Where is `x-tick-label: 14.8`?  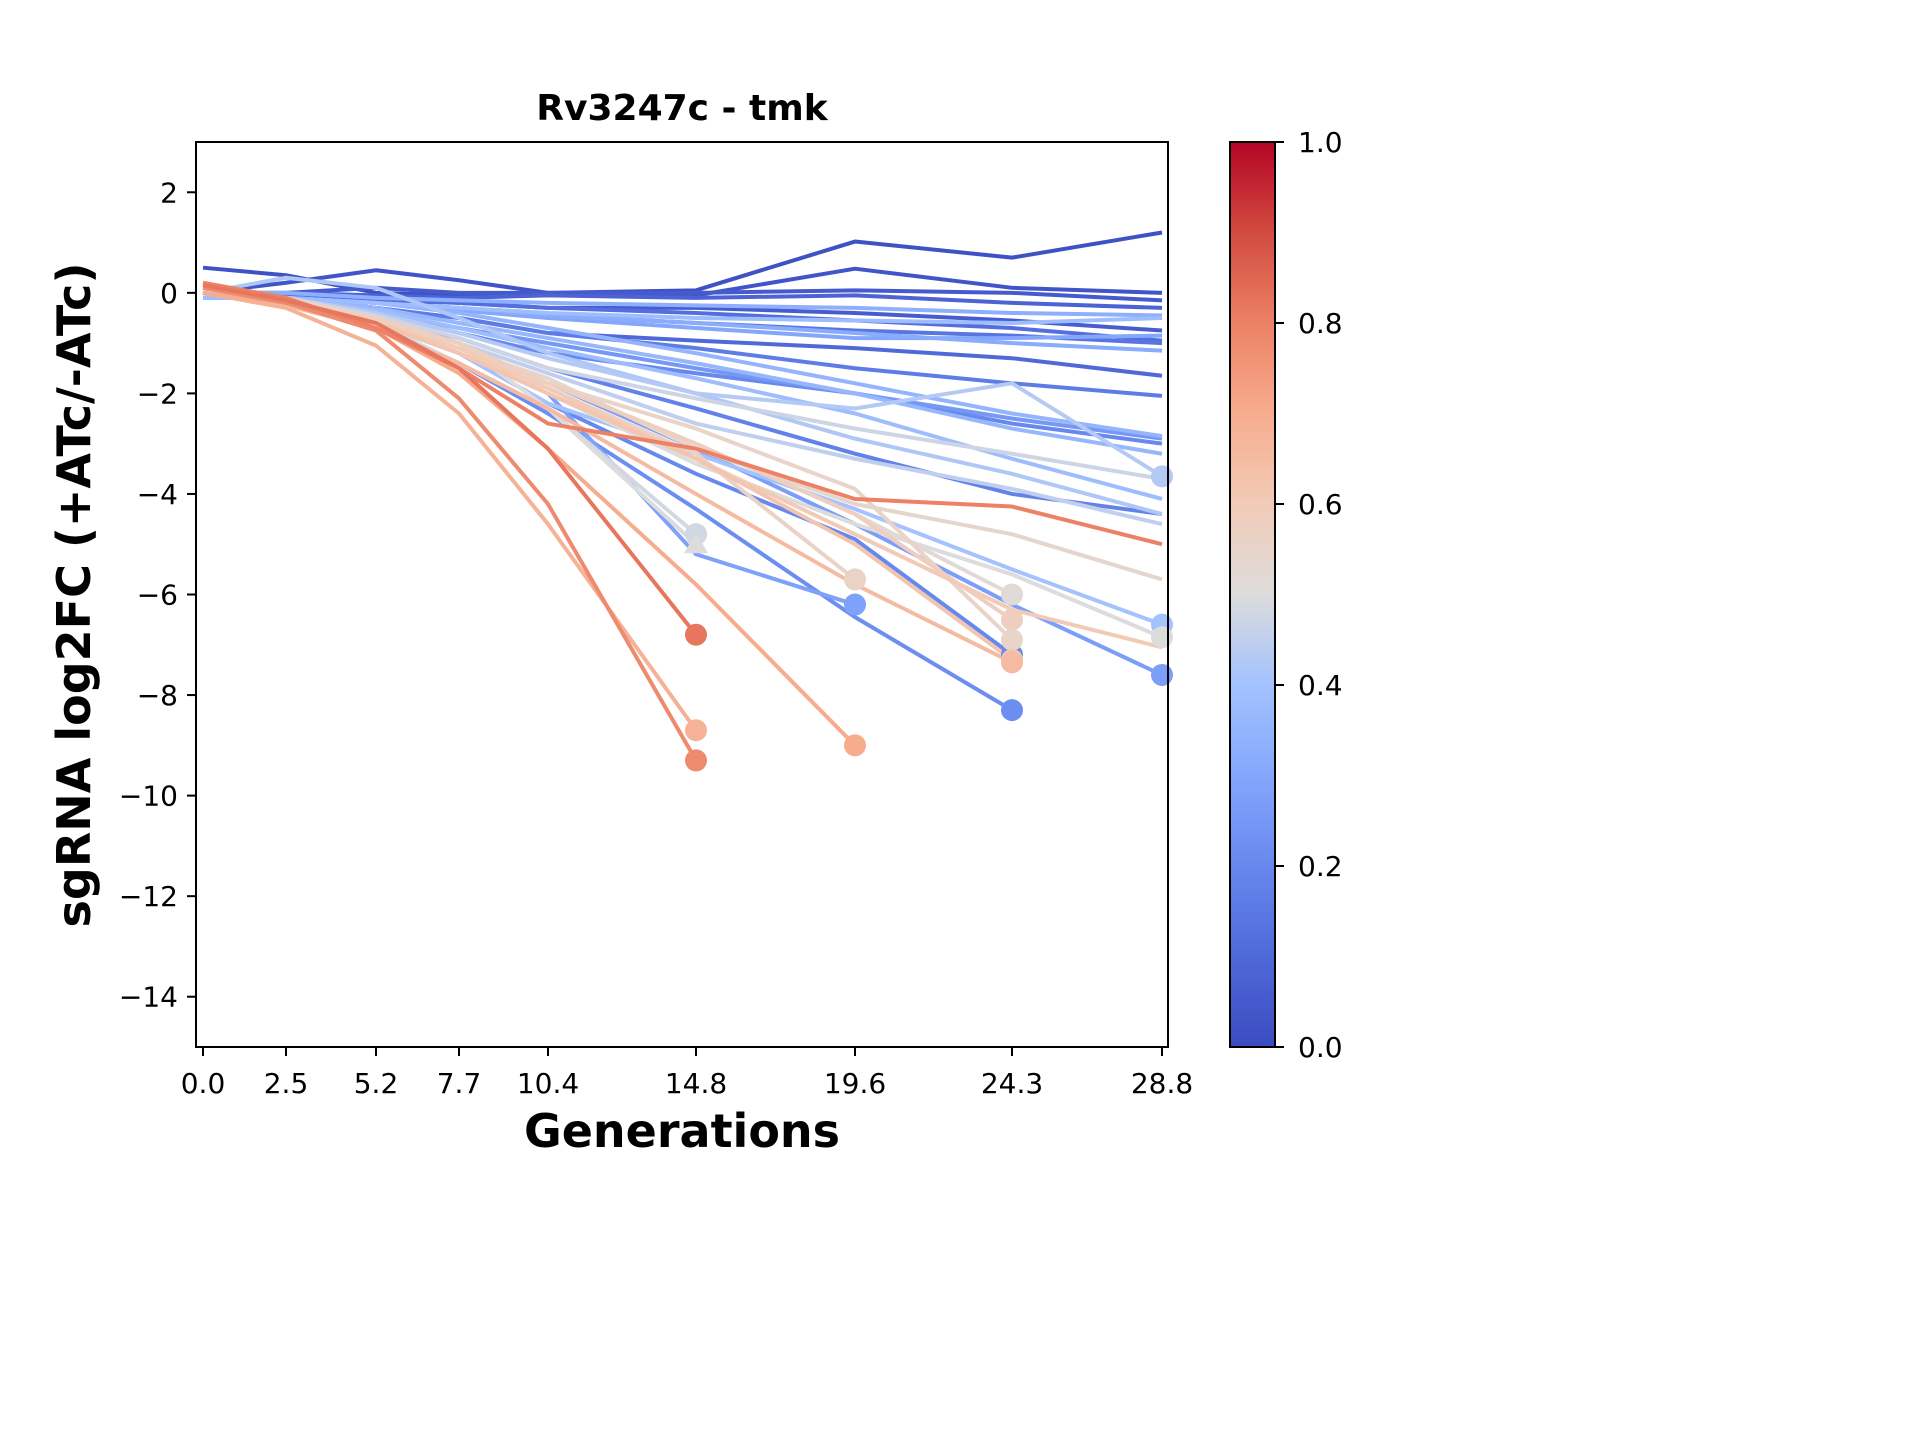 x-tick-label: 14.8 is located at coordinates (696, 1083).